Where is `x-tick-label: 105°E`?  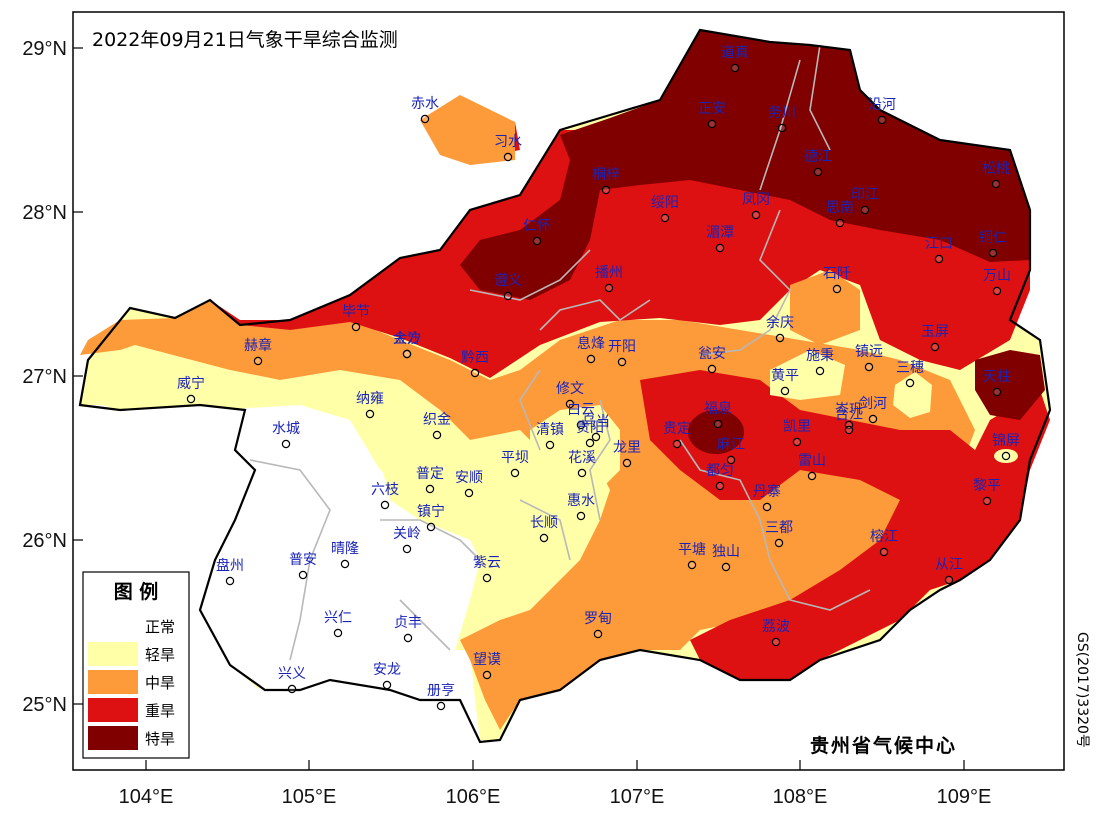
x-tick-label: 105°E is located at coordinates (309, 797).